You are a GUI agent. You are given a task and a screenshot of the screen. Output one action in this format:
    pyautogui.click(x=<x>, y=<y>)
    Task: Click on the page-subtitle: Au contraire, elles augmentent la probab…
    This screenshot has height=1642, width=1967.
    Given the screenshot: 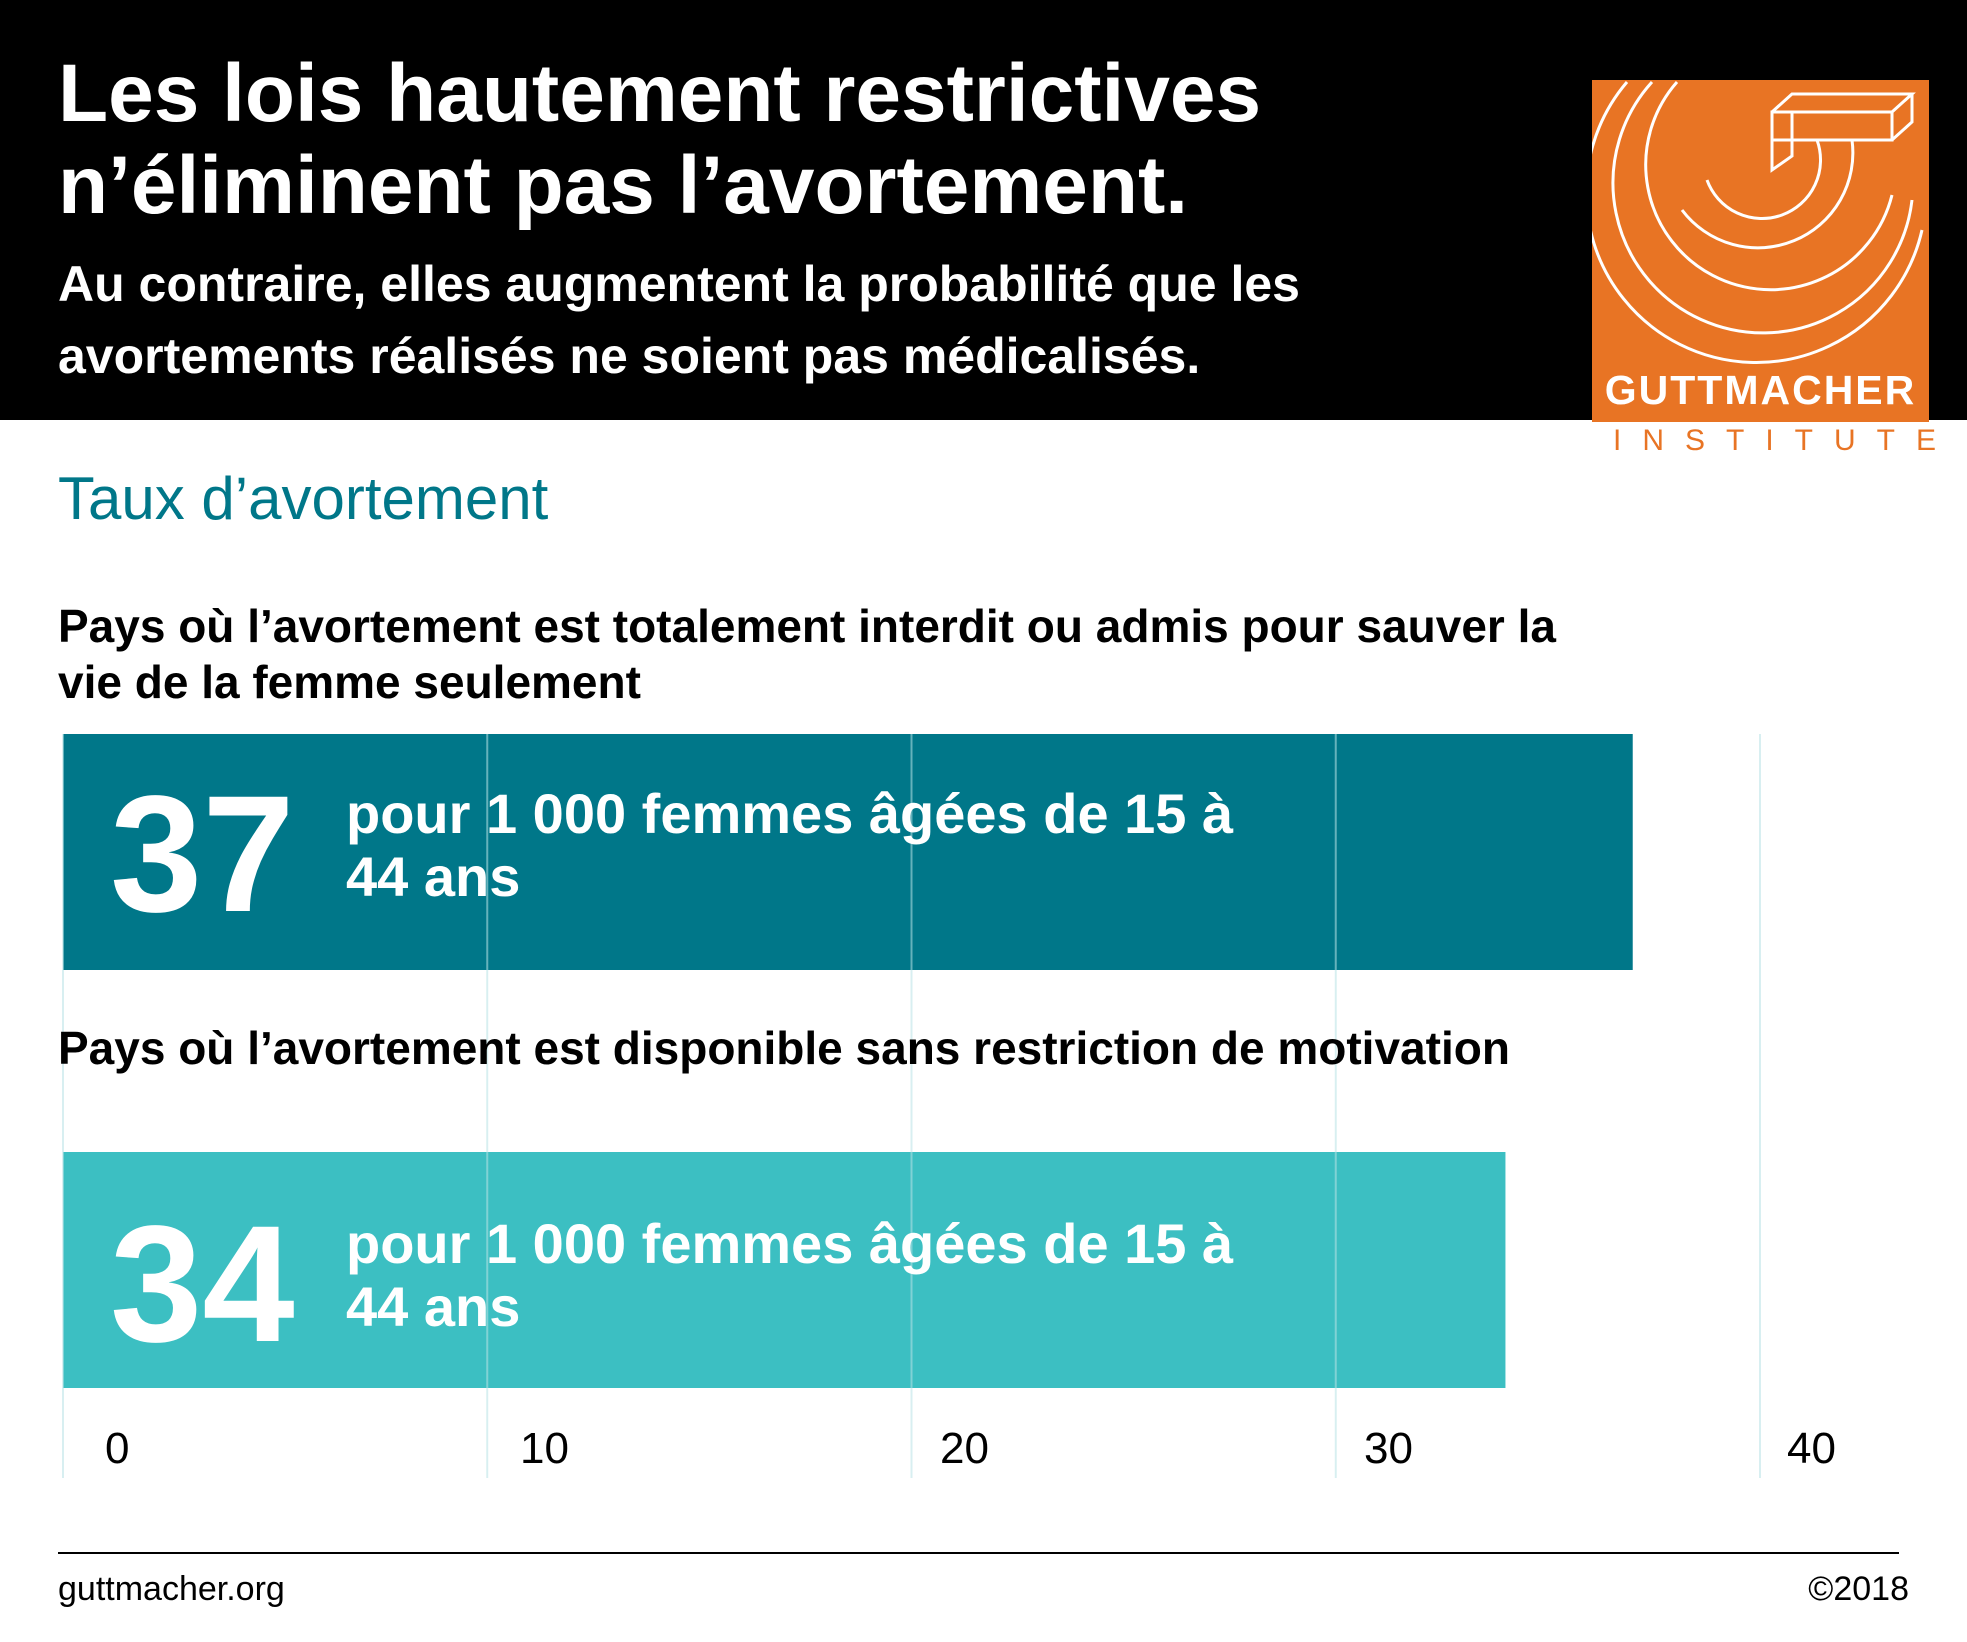 What is the action you would take?
    pyautogui.click(x=679, y=320)
    